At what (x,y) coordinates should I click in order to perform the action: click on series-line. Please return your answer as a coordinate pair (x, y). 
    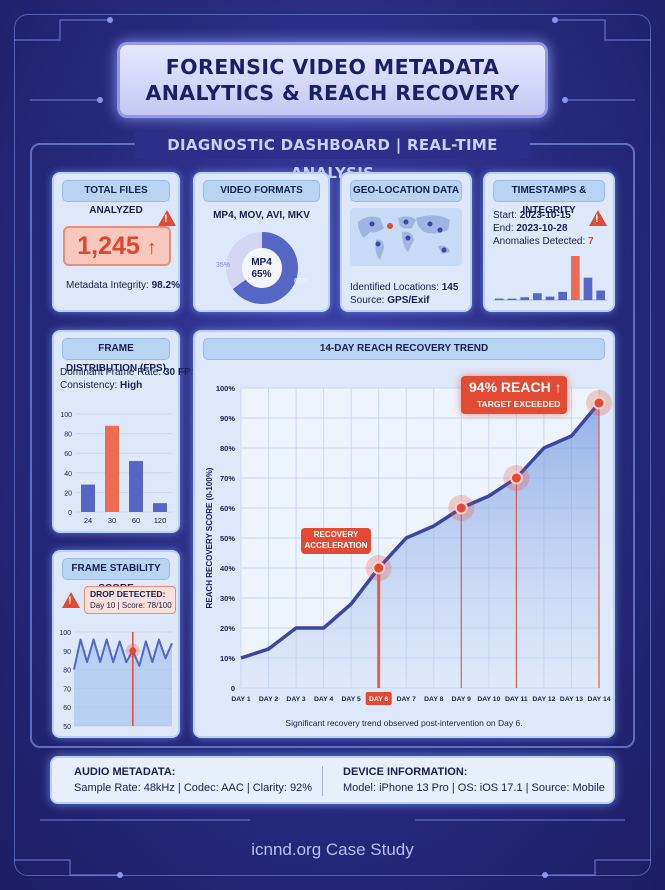
    Looking at the image, I should click on (123, 654).